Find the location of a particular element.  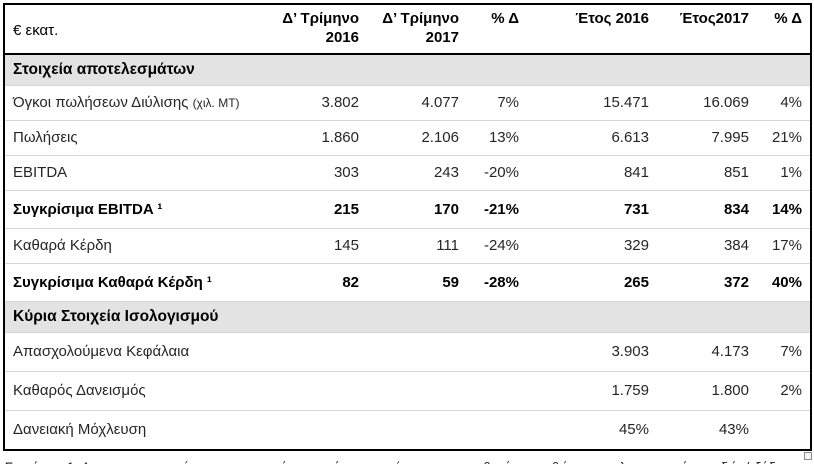

col-header-year-2016: Έτος 2016 is located at coordinates (592, 29).